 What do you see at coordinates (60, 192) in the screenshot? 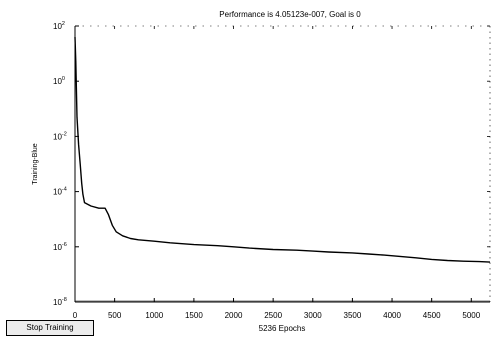
I see `y-tick-label: 10⁻⁴` at bounding box center [60, 192].